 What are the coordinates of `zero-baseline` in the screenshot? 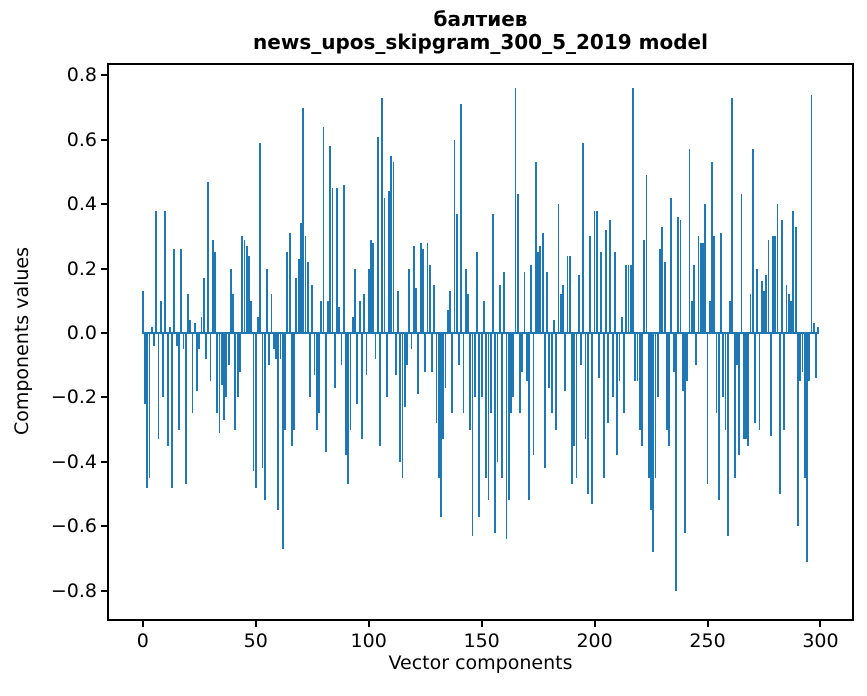 It's located at (480, 332).